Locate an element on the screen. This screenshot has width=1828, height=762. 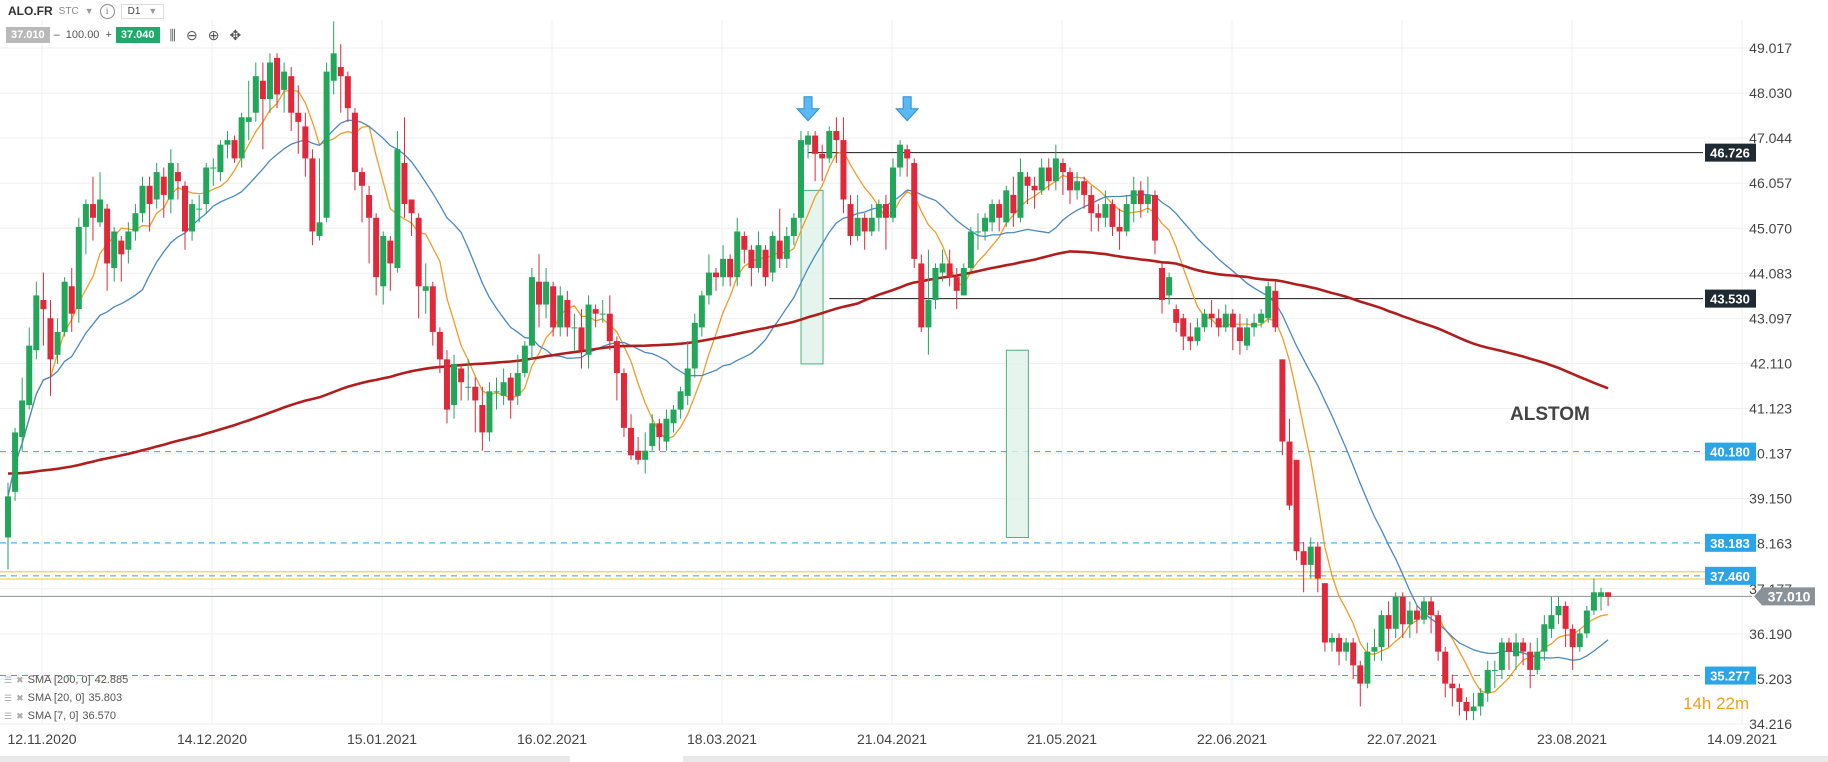
minus-icon: – is located at coordinates (56, 35).